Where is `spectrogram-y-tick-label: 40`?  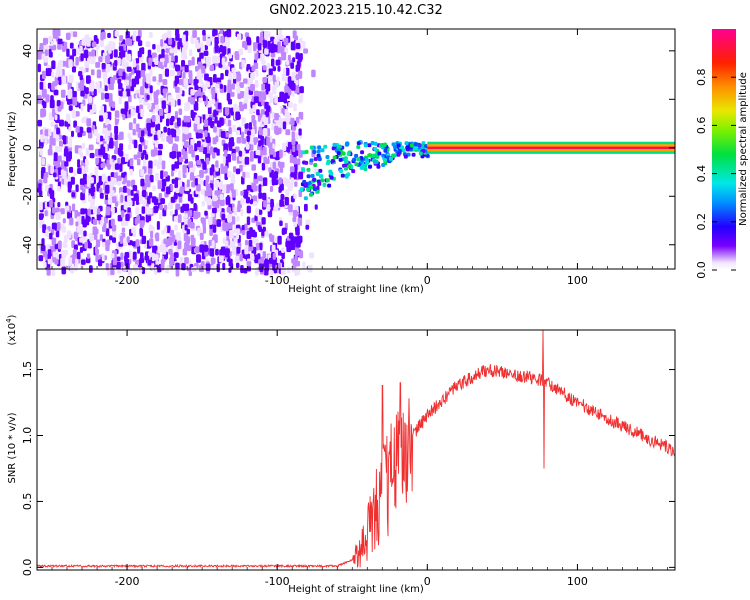 spectrogram-y-tick-label: 40 is located at coordinates (27, 51).